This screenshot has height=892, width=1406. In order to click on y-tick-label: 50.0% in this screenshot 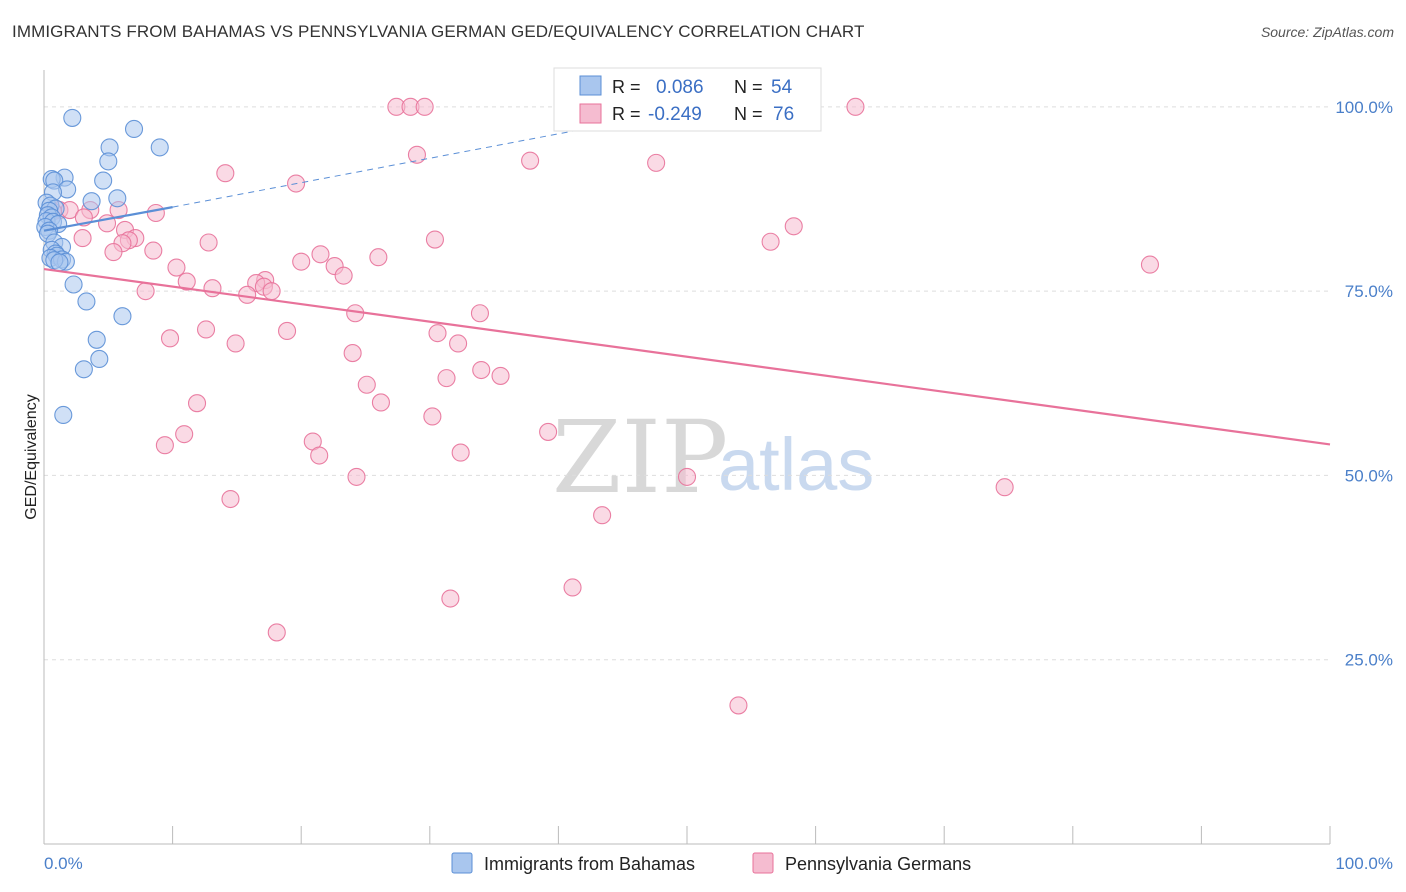, I will do `click(1369, 475)`.